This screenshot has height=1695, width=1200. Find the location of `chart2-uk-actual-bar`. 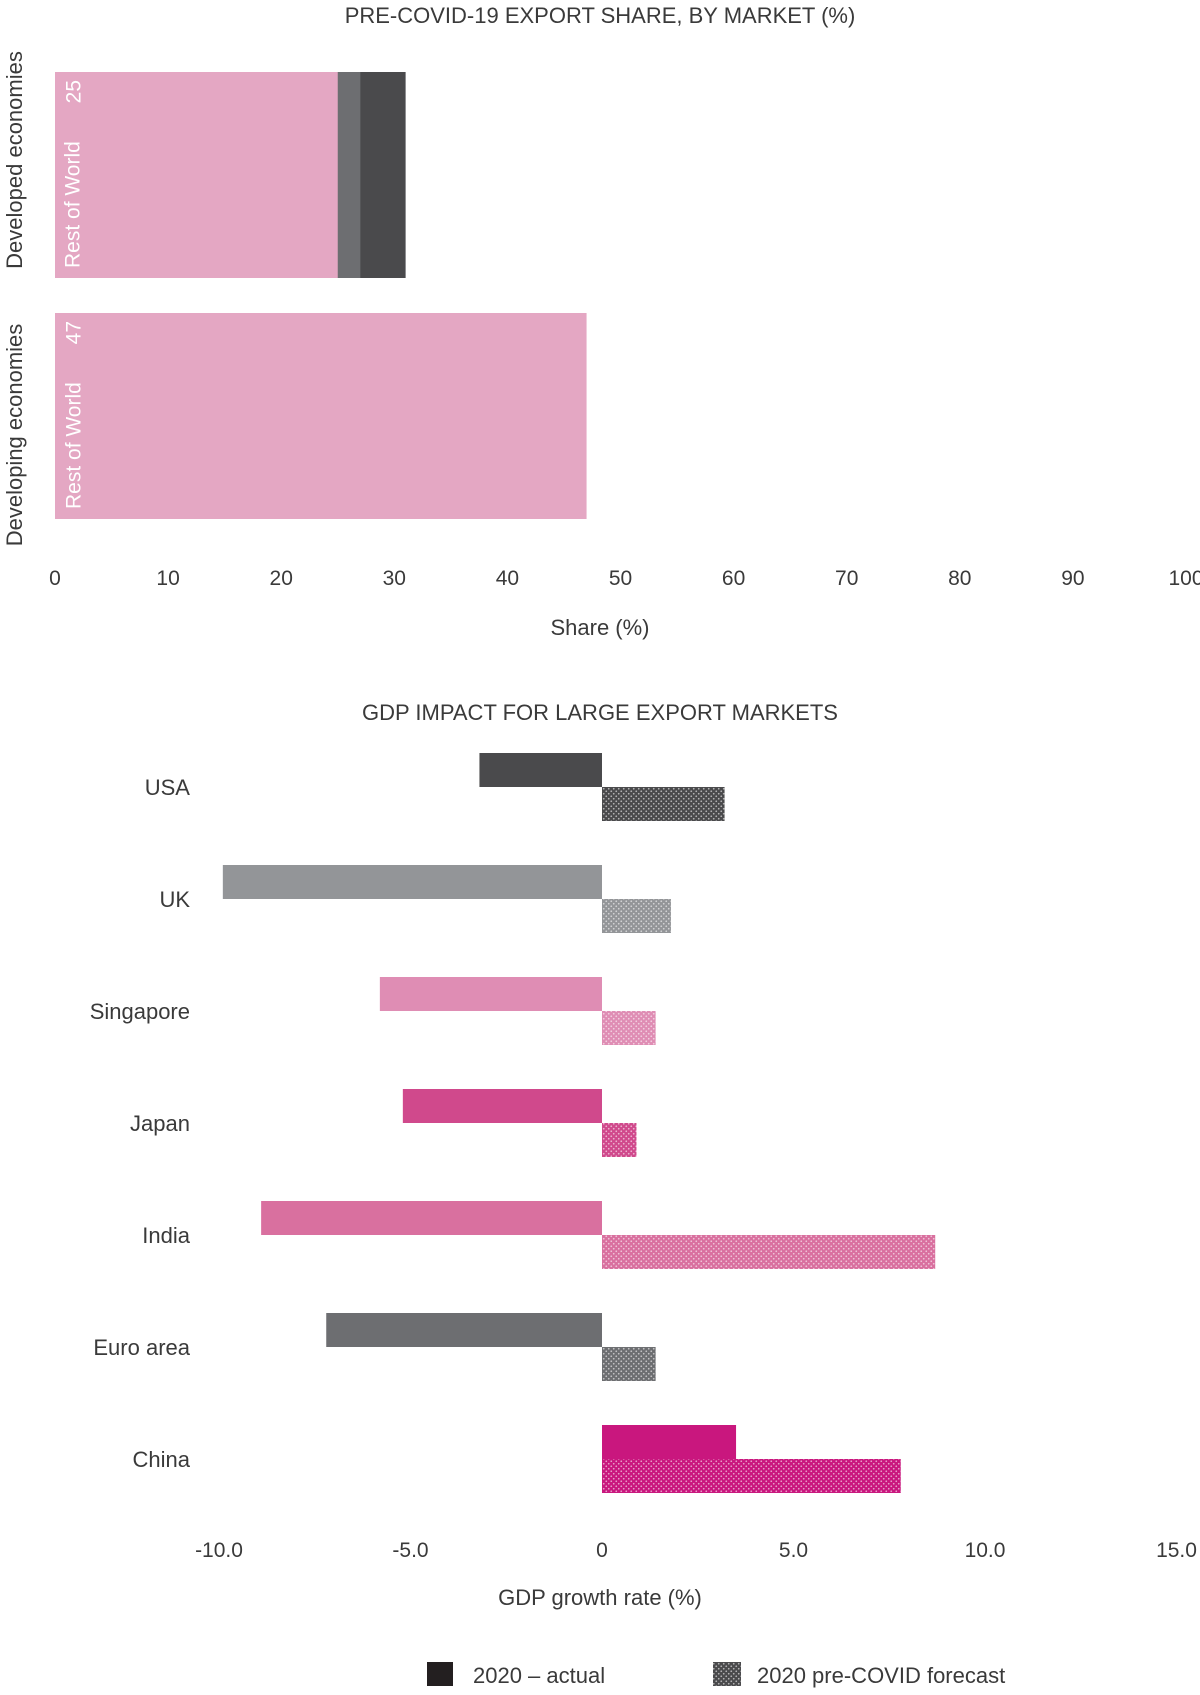

chart2-uk-actual-bar is located at coordinates (412, 882).